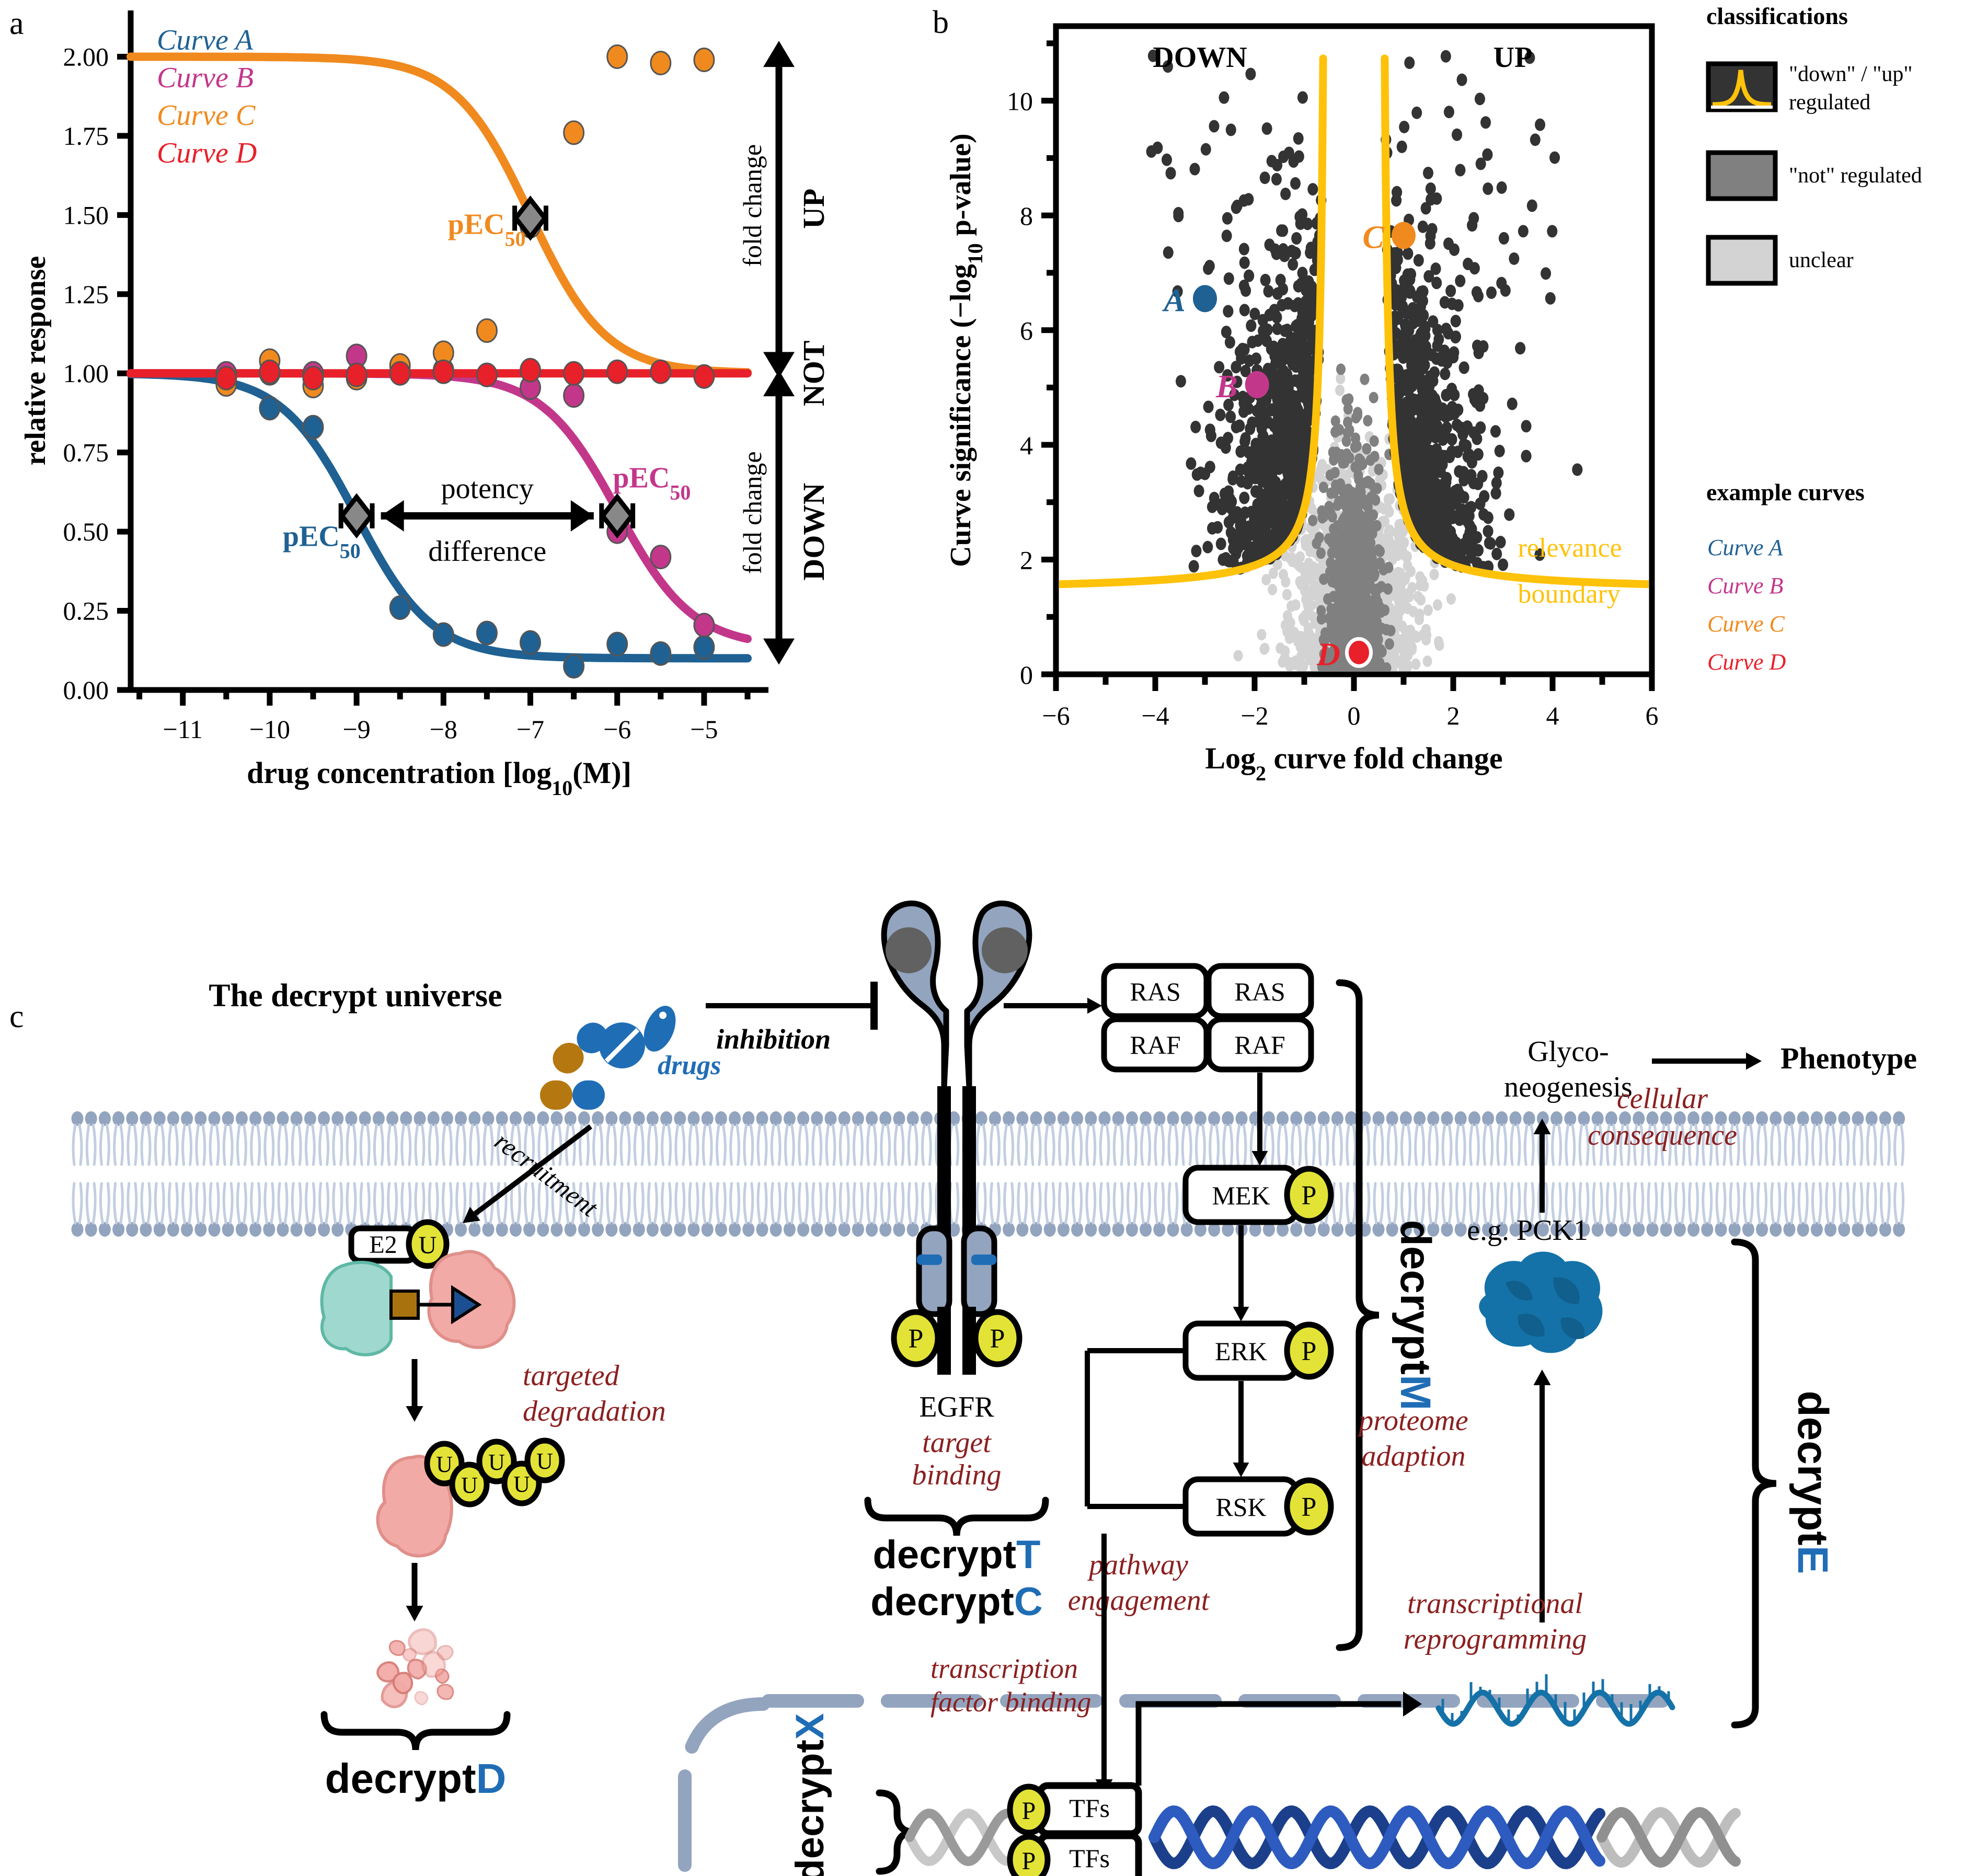 The width and height of the screenshot is (1976, 1876). Describe the element at coordinates (1412, 1421) in the screenshot. I see `svg-text: proteome` at that location.